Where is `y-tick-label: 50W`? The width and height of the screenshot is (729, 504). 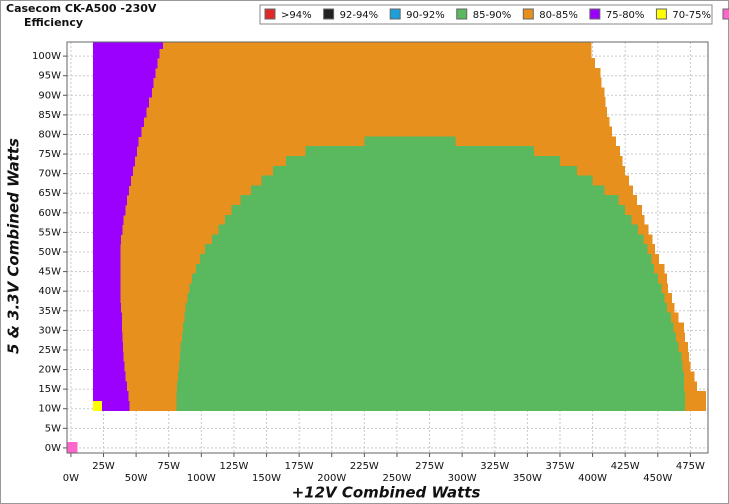
y-tick-label: 50W is located at coordinates (49, 252).